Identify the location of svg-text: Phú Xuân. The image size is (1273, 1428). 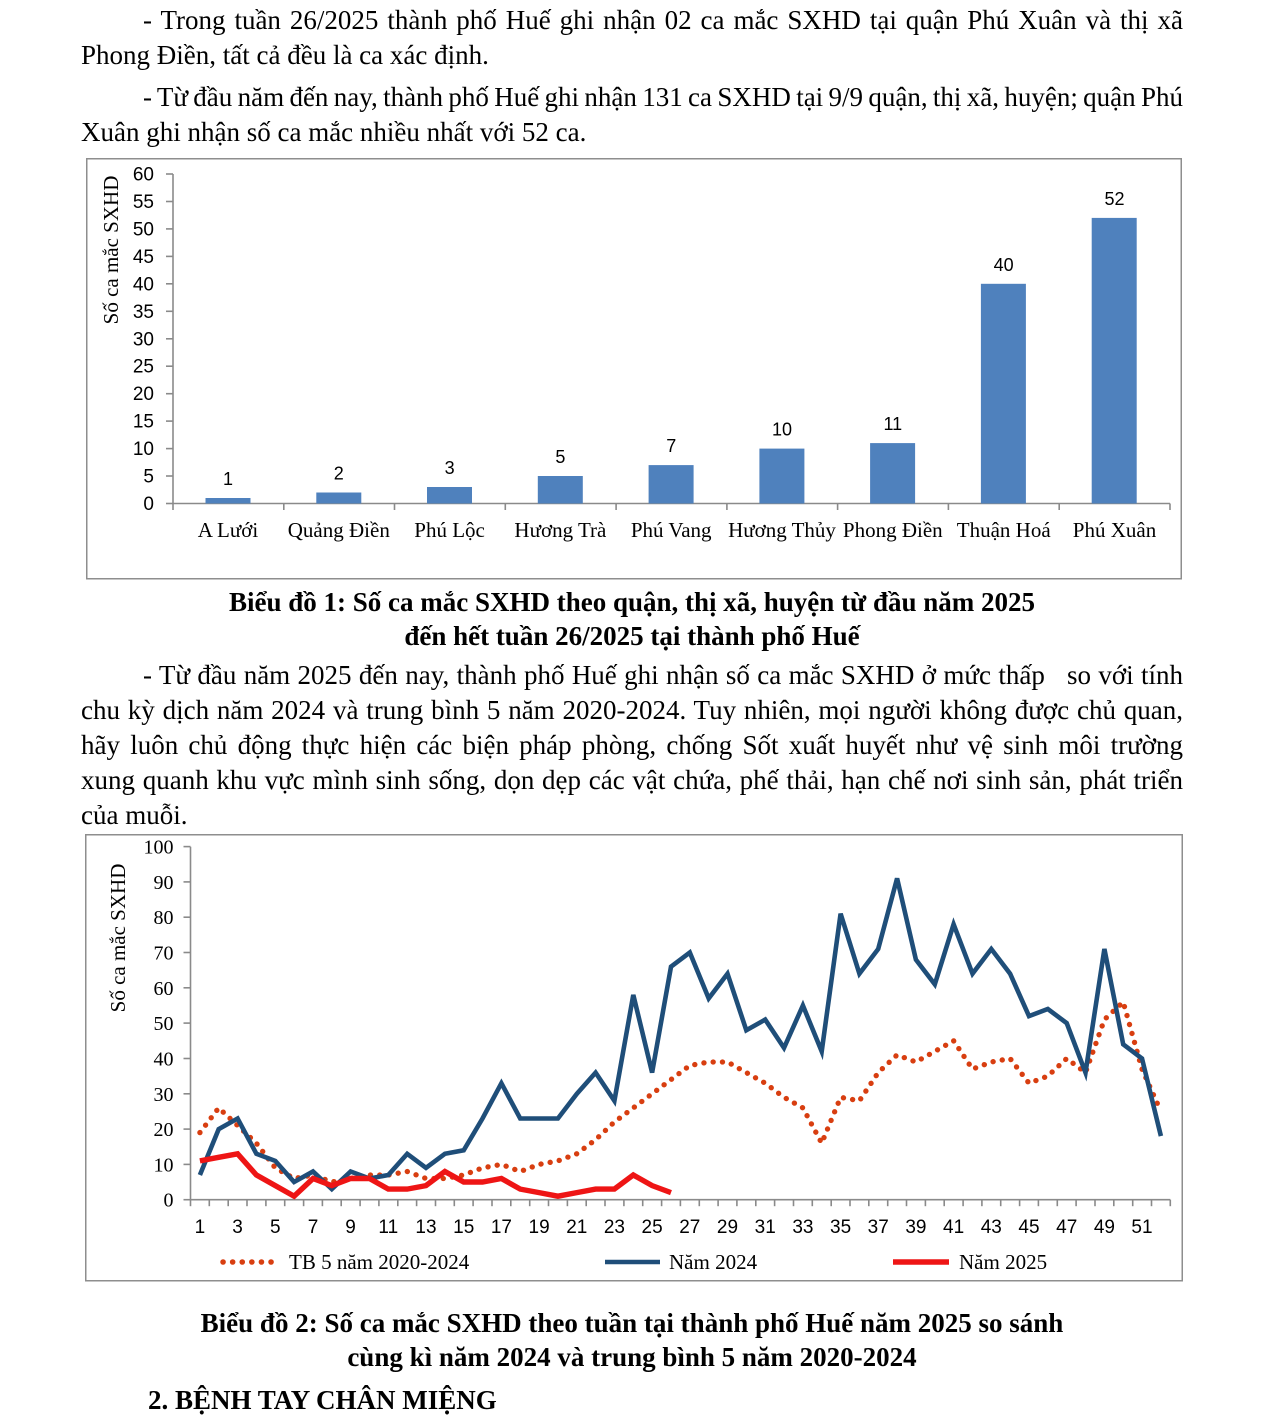
(1115, 530).